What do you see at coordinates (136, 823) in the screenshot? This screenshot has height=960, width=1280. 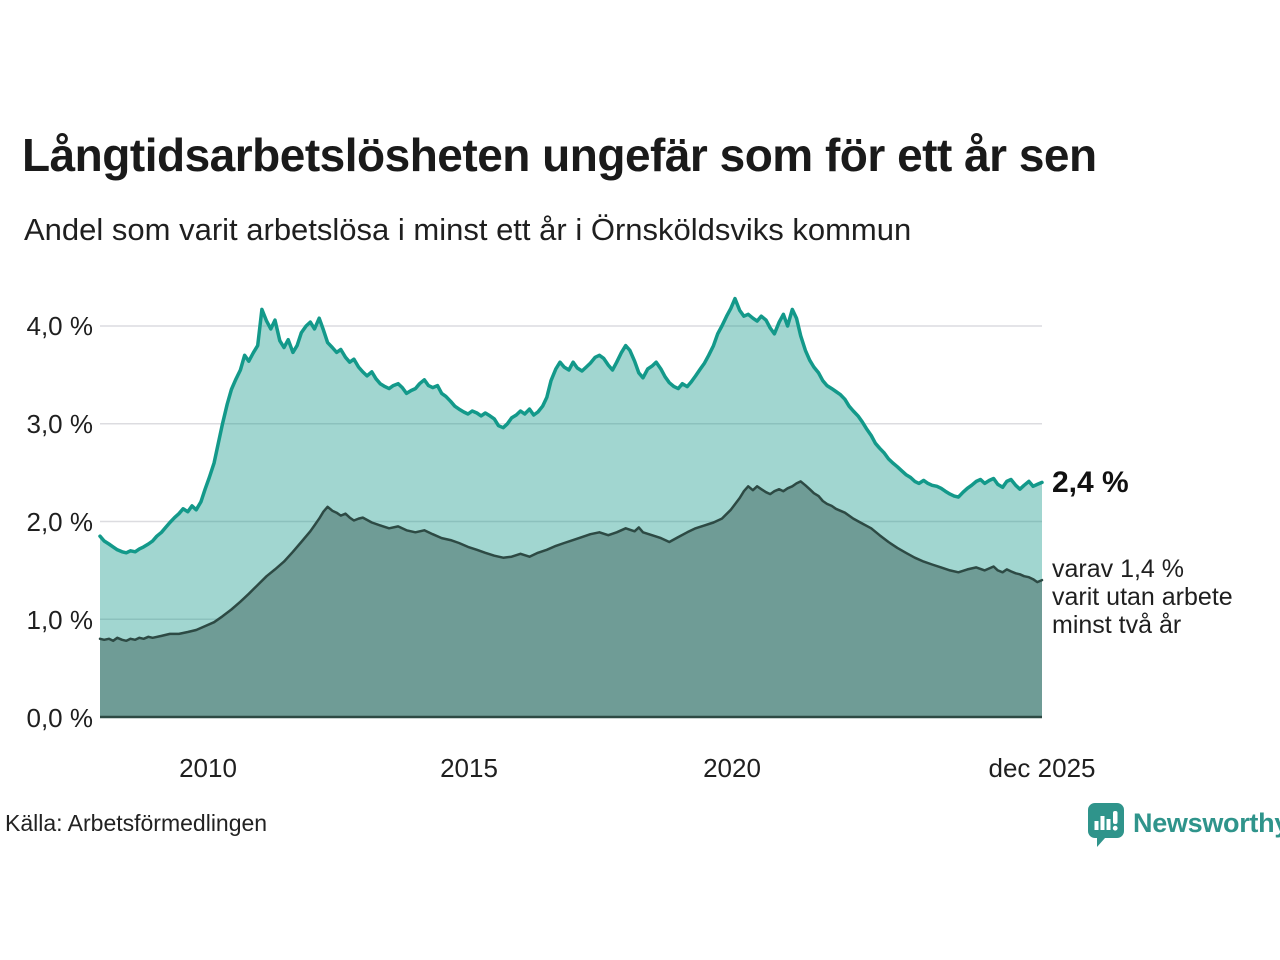 I see `source-credit: Källa: Arbetsförmedlingen` at bounding box center [136, 823].